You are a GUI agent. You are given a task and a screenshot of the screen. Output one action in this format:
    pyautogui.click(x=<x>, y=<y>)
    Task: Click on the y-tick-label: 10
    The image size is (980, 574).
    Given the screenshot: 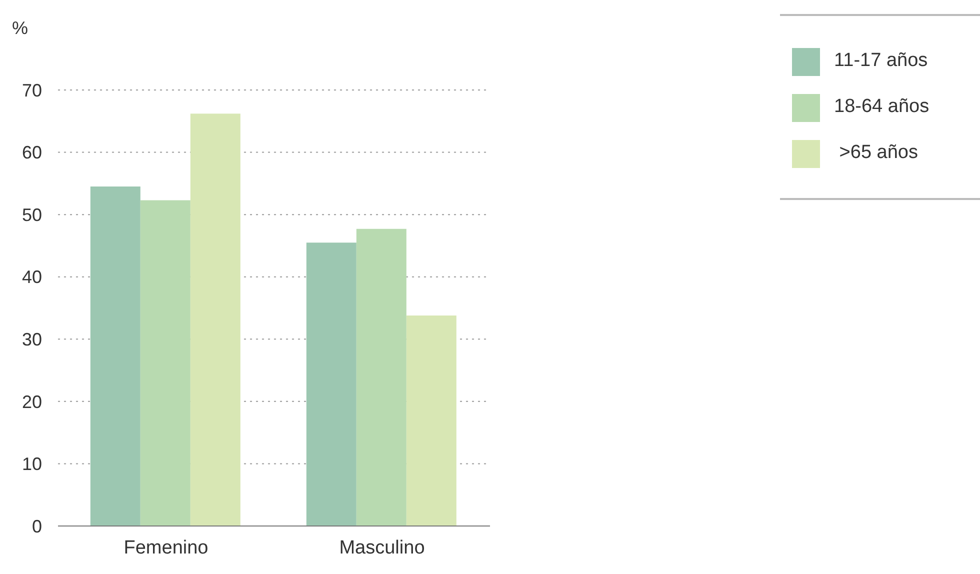 What is the action you would take?
    pyautogui.click(x=32, y=464)
    